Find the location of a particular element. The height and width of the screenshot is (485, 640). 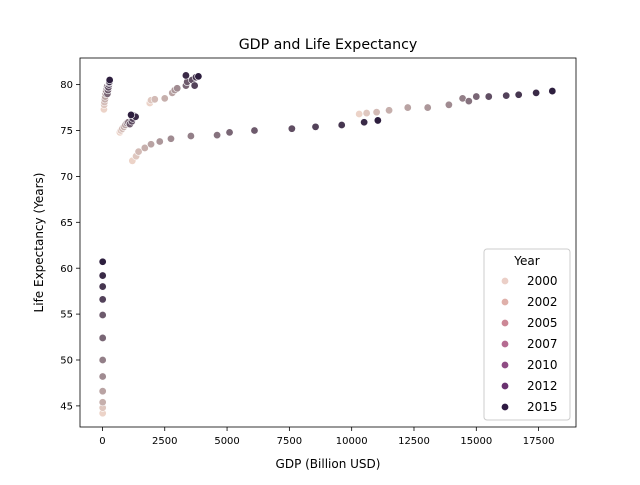

y-tick-label: 75 is located at coordinates (66, 131).